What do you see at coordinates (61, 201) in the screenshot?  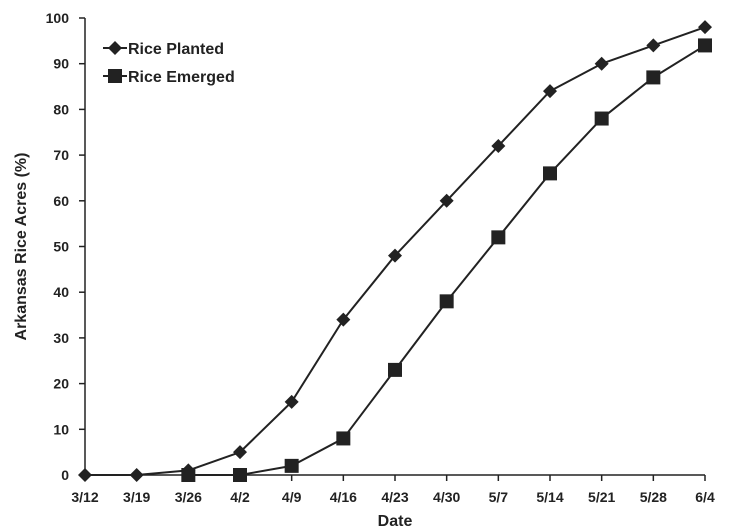 I see `y-tick-label: 60` at bounding box center [61, 201].